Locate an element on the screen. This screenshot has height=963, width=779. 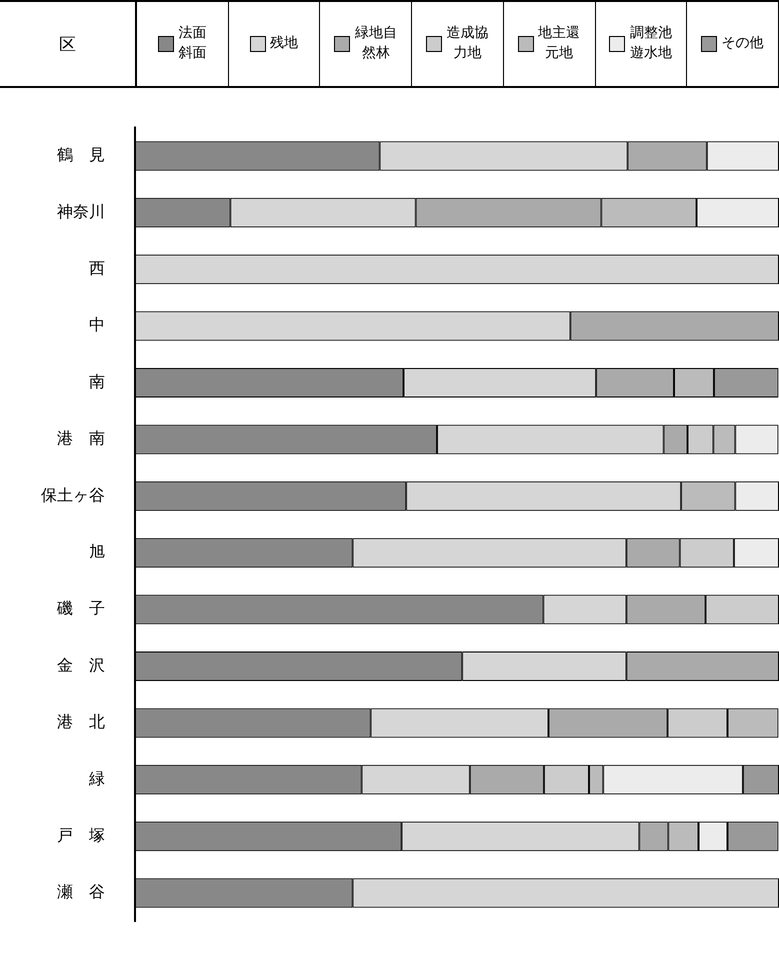
y-tick-label: 旭 is located at coordinates (97, 552).